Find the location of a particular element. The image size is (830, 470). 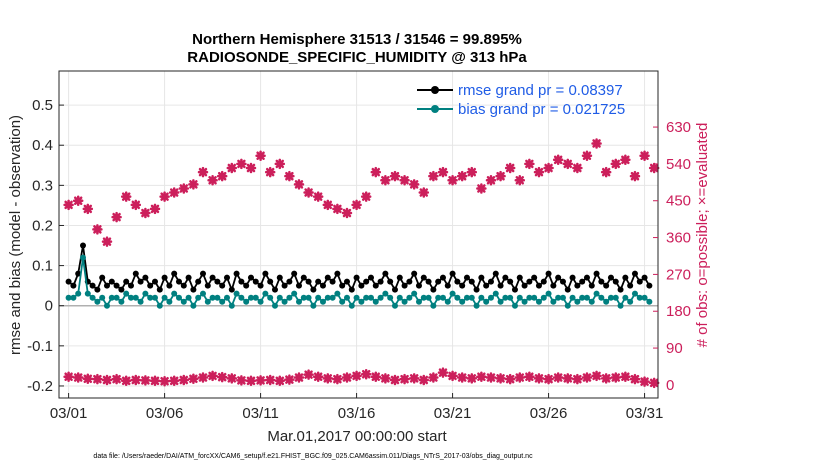

obs-count-low-series is located at coordinates (361, 378).